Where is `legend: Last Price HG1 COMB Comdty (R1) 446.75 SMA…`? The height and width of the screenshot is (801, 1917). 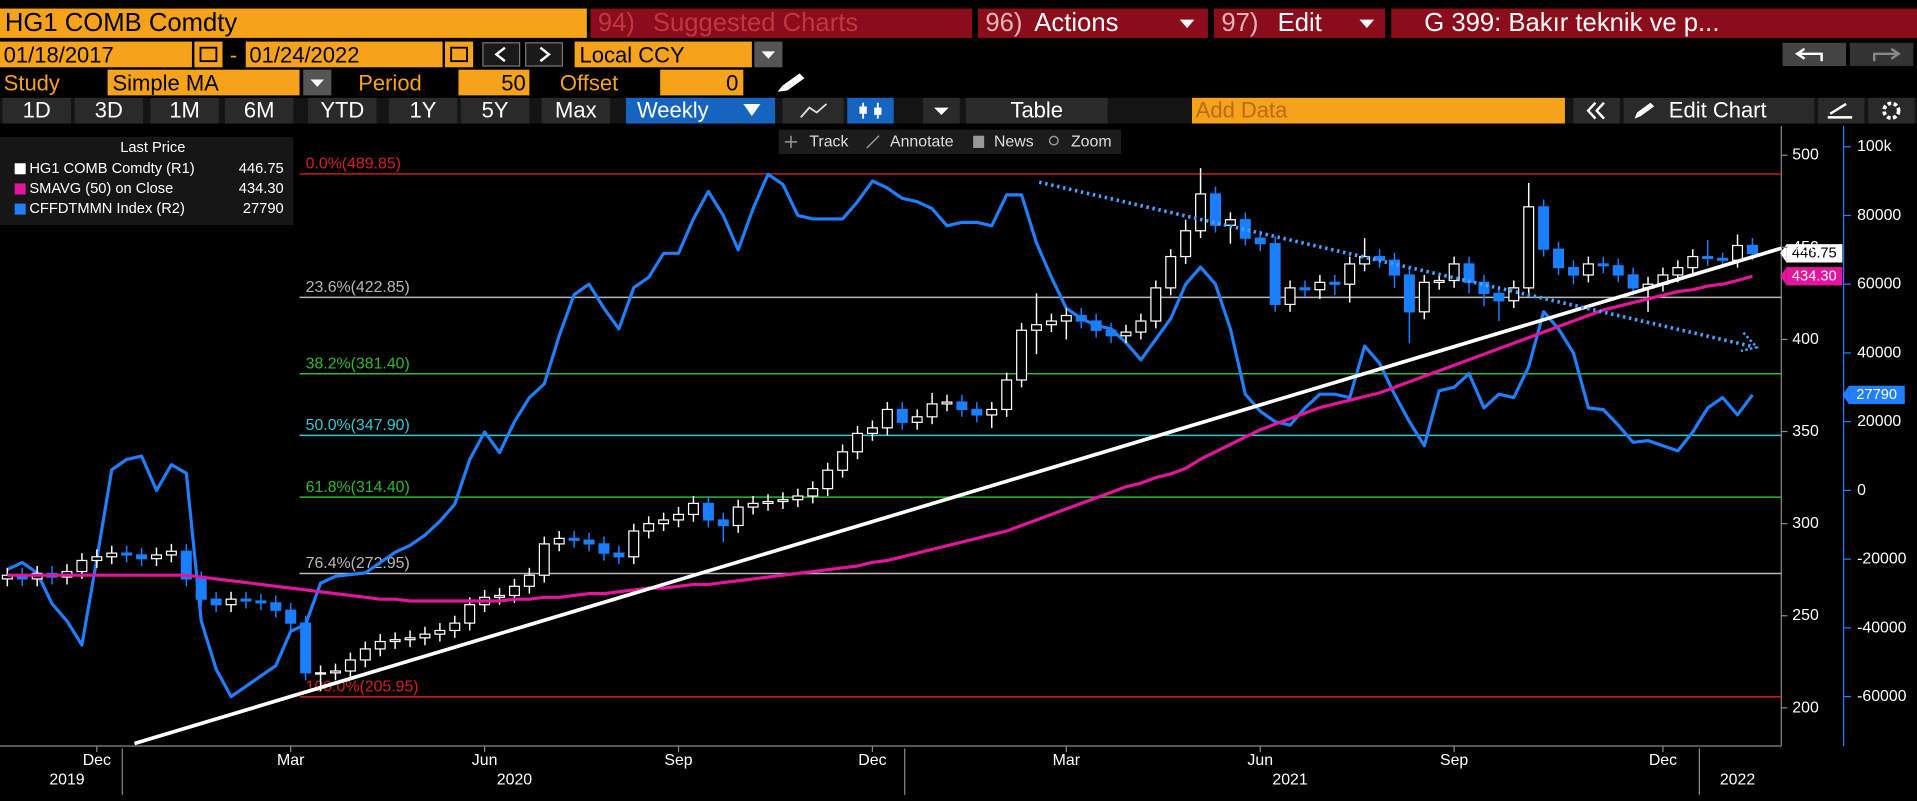 legend: Last Price HG1 COMB Comdty (R1) 446.75 SMA… is located at coordinates (147, 181).